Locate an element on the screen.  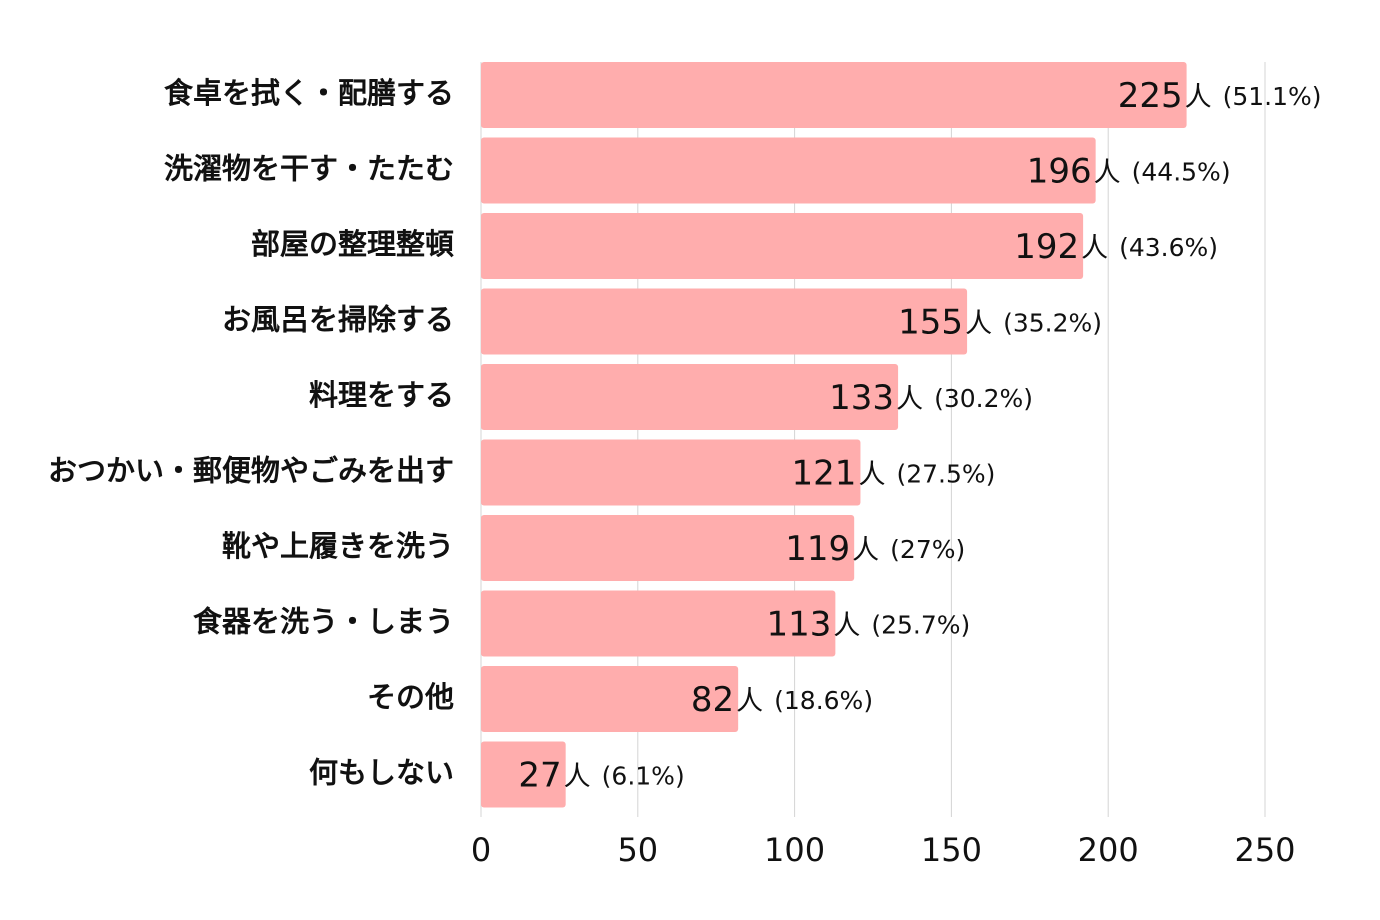
unit-label-6: 人 is located at coordinates (871, 475).